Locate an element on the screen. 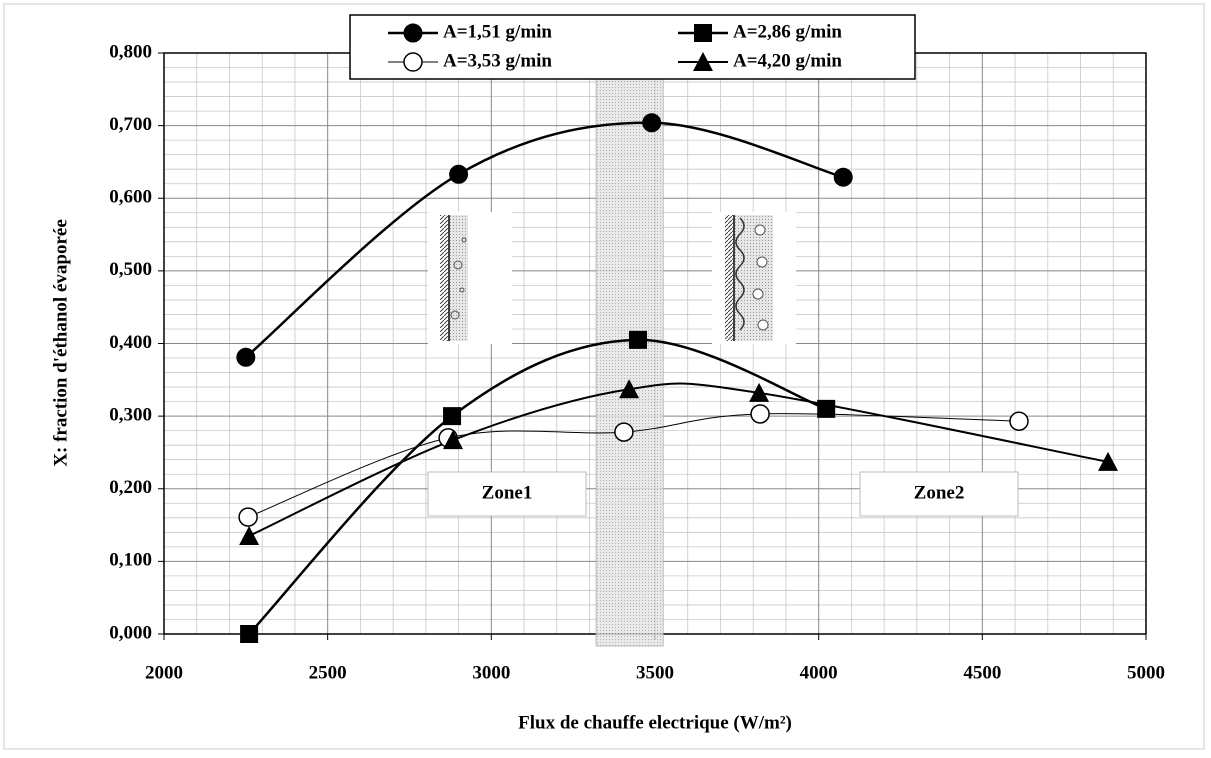 This screenshot has width=1211, height=758. x-tick-label: 2500 is located at coordinates (328, 672).